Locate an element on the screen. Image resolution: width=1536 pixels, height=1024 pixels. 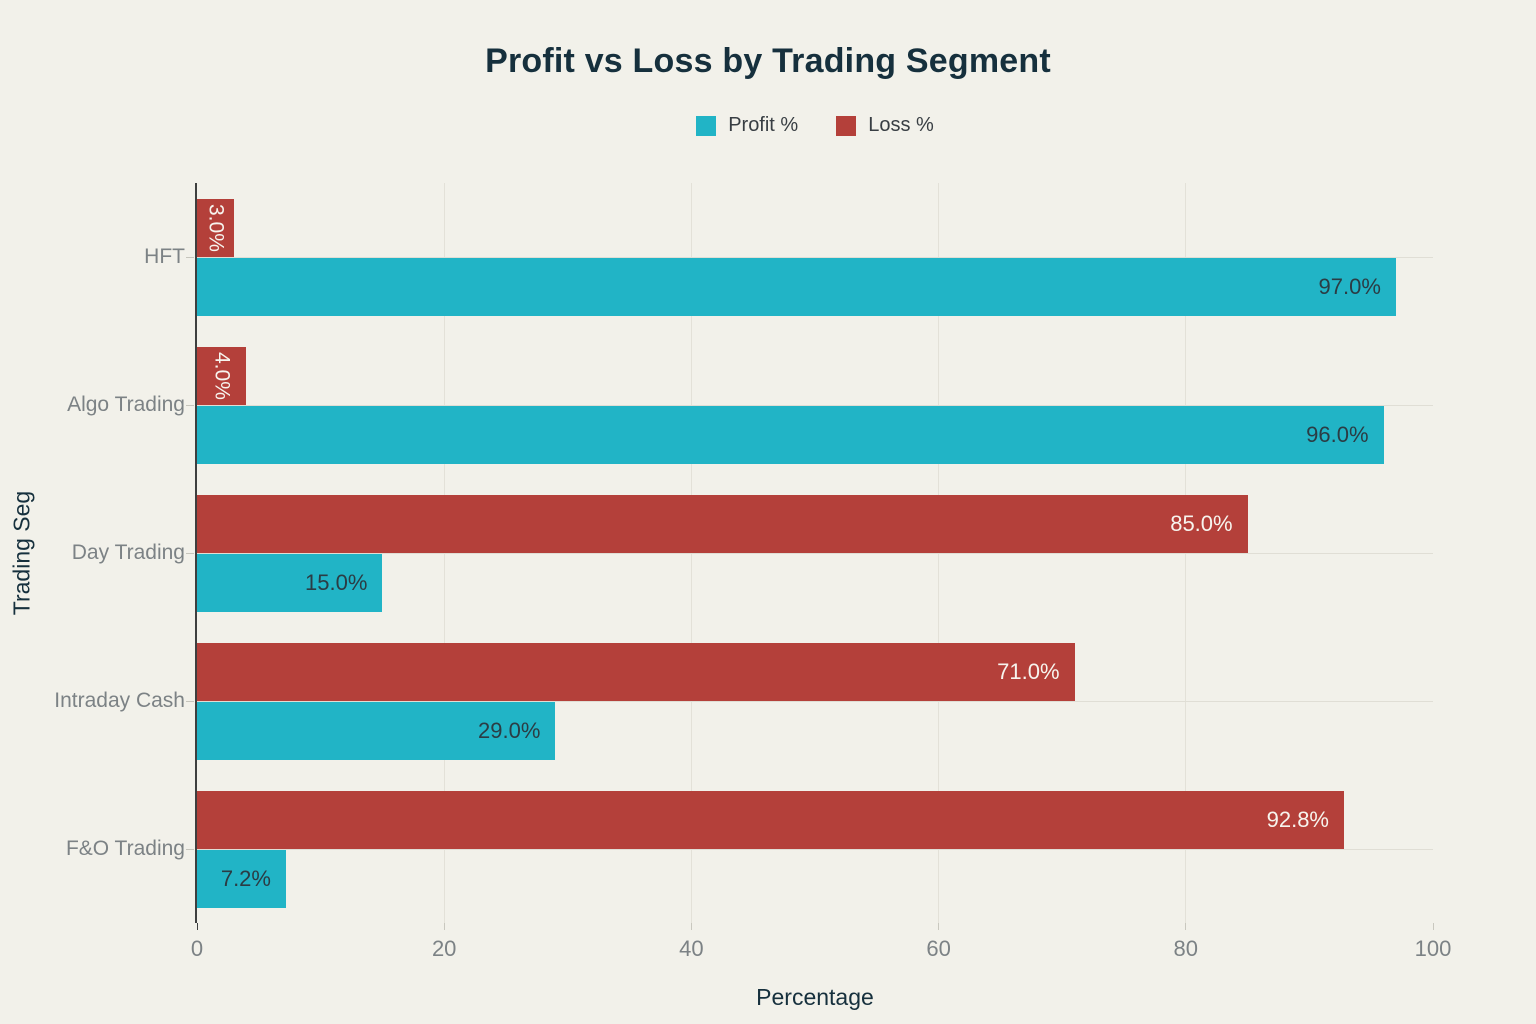
category-tick-algo-trading is located at coordinates (190, 405).